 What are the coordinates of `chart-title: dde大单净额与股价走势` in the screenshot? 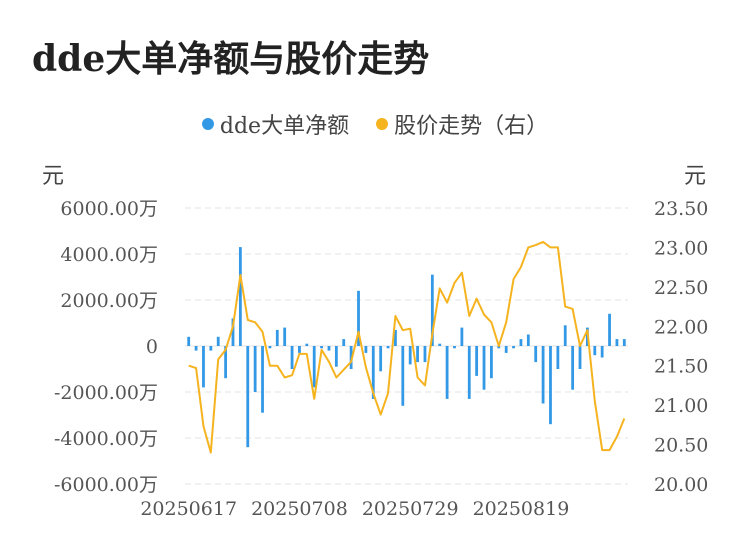 It's located at (231, 59).